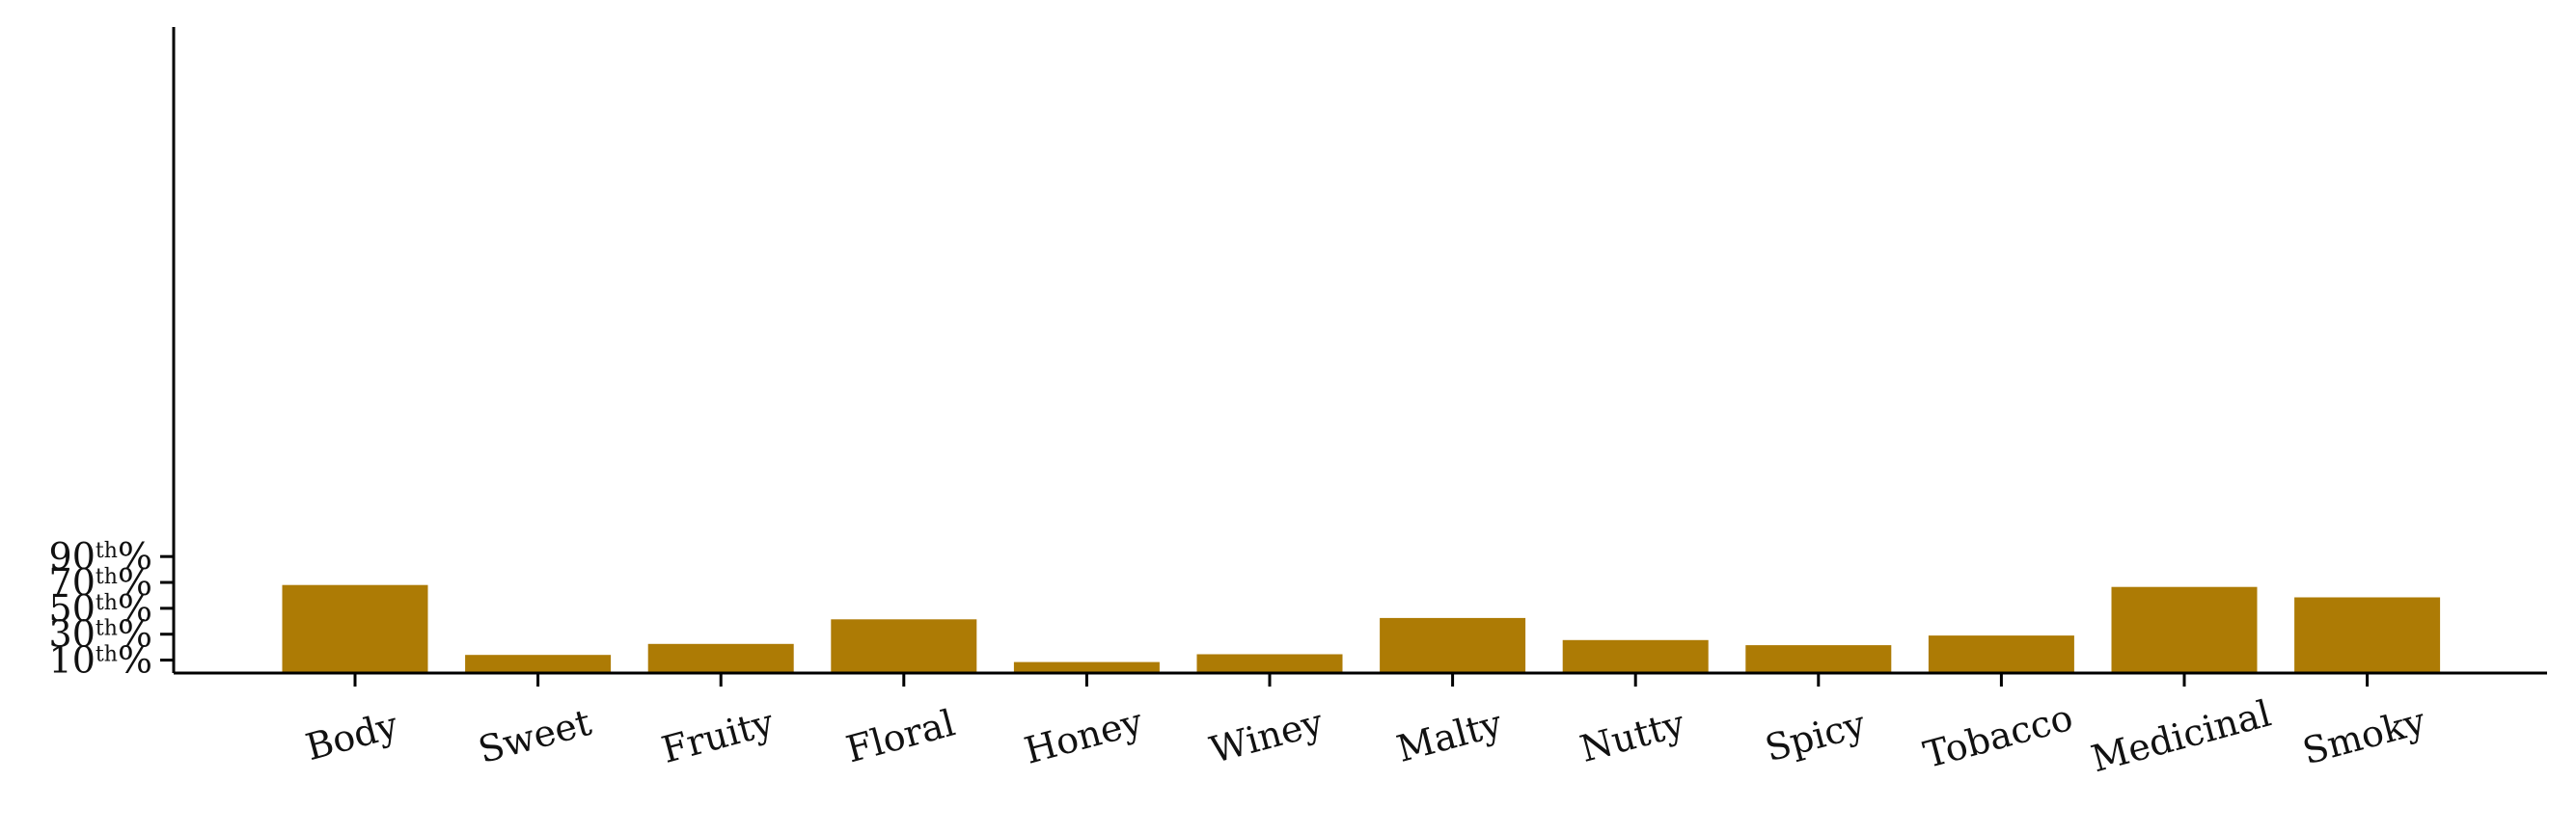 The image size is (2576, 836). I want to click on x-tick-label-medicinal: Medicinal, so click(2181, 736).